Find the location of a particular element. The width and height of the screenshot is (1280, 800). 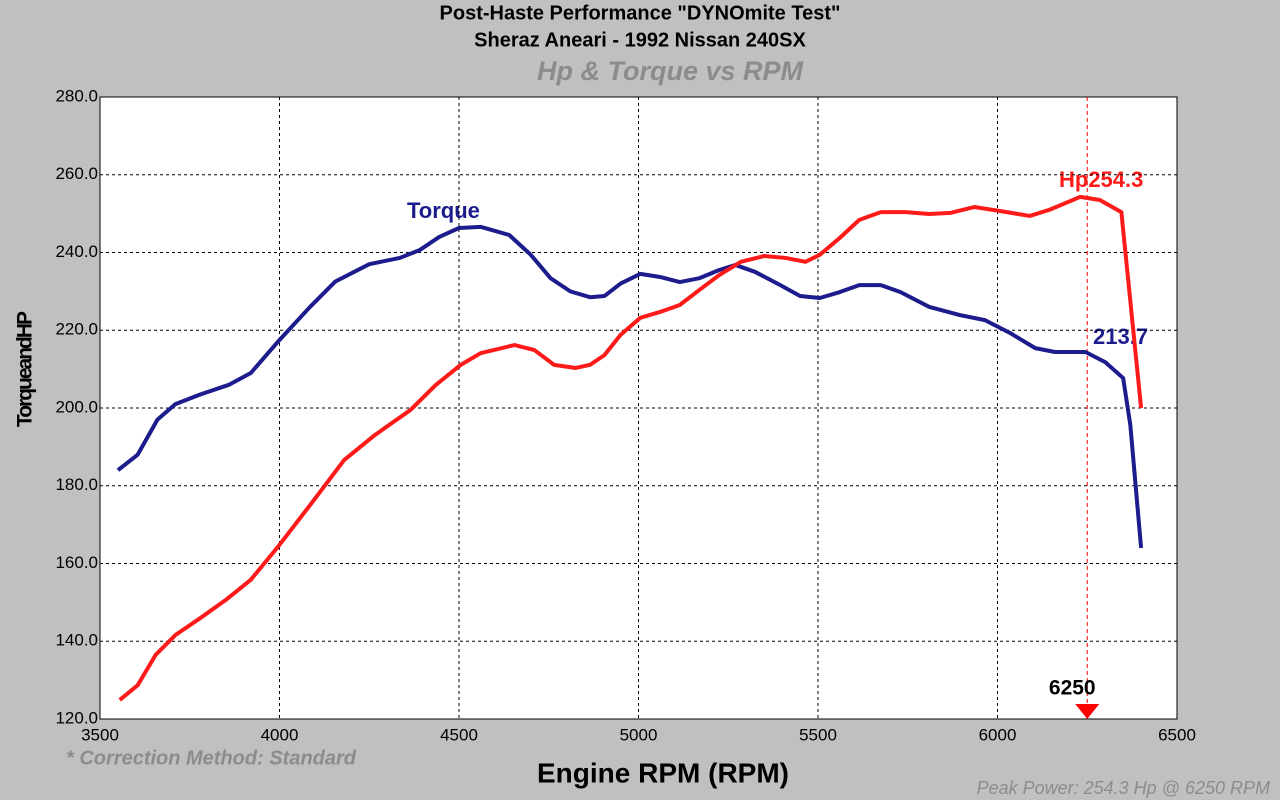

correction-note: * Correction Method: Standard is located at coordinates (211, 758).